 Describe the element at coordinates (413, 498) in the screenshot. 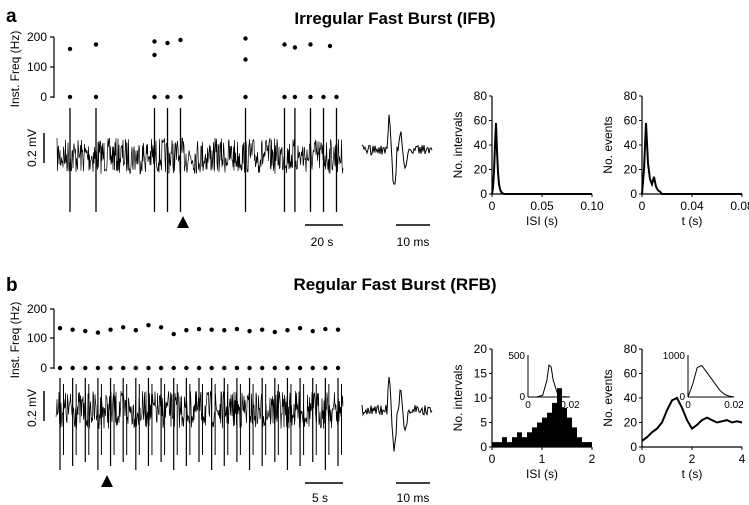

I see `panel-b-spike-scale-label: 10 ms` at that location.